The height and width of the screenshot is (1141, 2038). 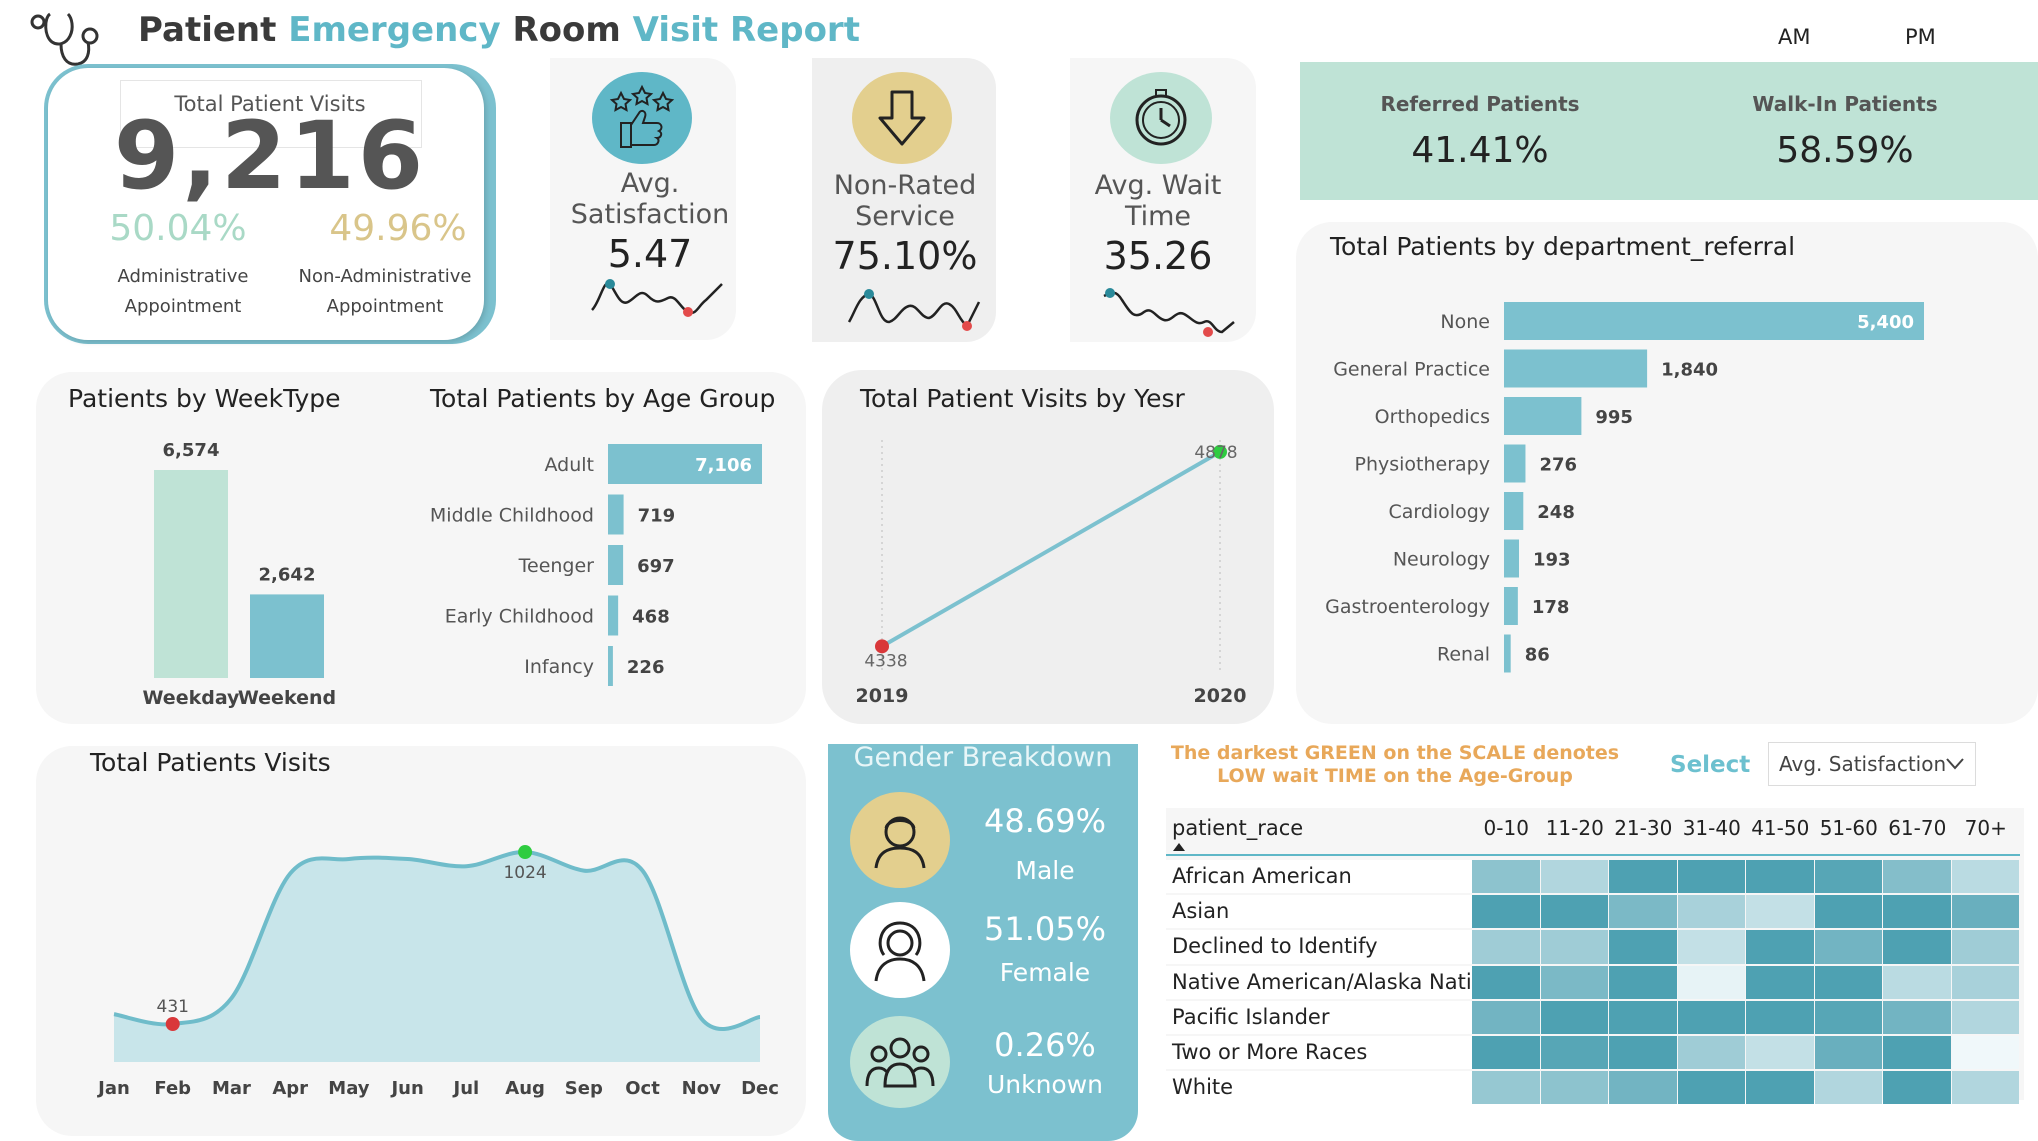 I want to click on metric-dropdown: Avg. Satisfaction, so click(x=1872, y=764).